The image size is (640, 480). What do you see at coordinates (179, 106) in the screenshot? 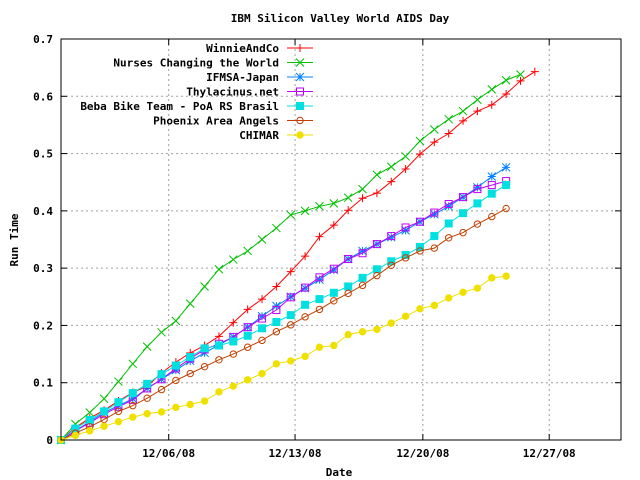
I see `legend-label: Beba Bike Team - PoA RS Brasil` at bounding box center [179, 106].